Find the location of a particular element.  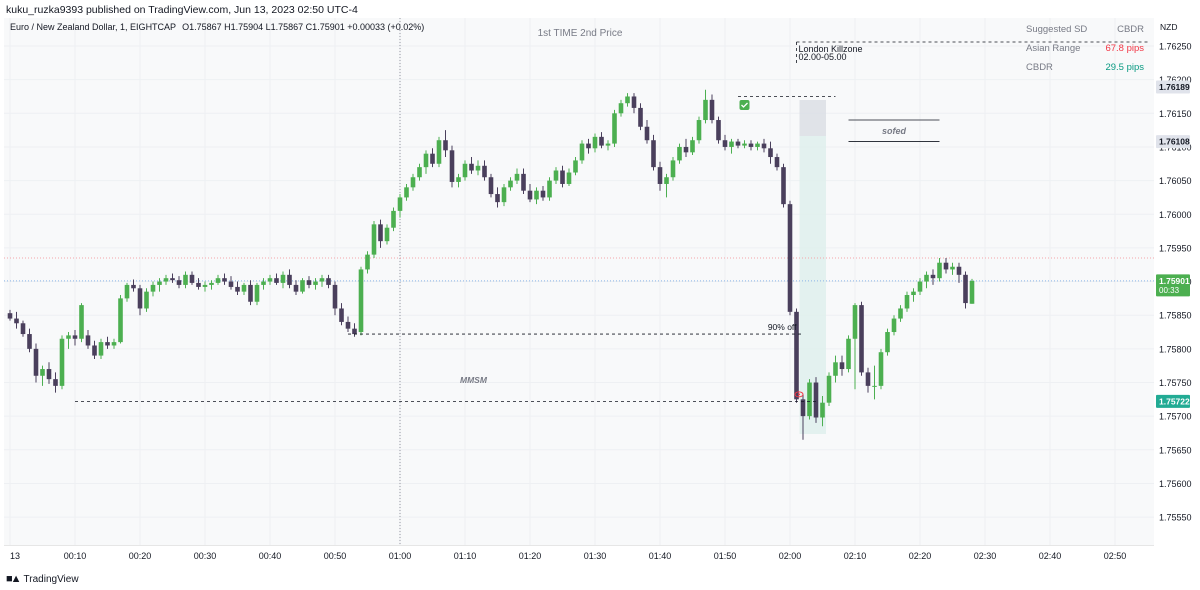

currency-label: NZD is located at coordinates (1168, 27).